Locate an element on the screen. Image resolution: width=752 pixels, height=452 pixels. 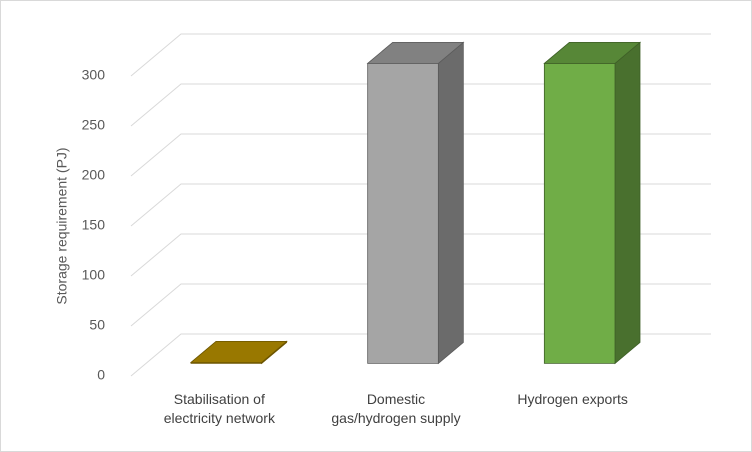
y-tick-label: 150 is located at coordinates (94, 225).